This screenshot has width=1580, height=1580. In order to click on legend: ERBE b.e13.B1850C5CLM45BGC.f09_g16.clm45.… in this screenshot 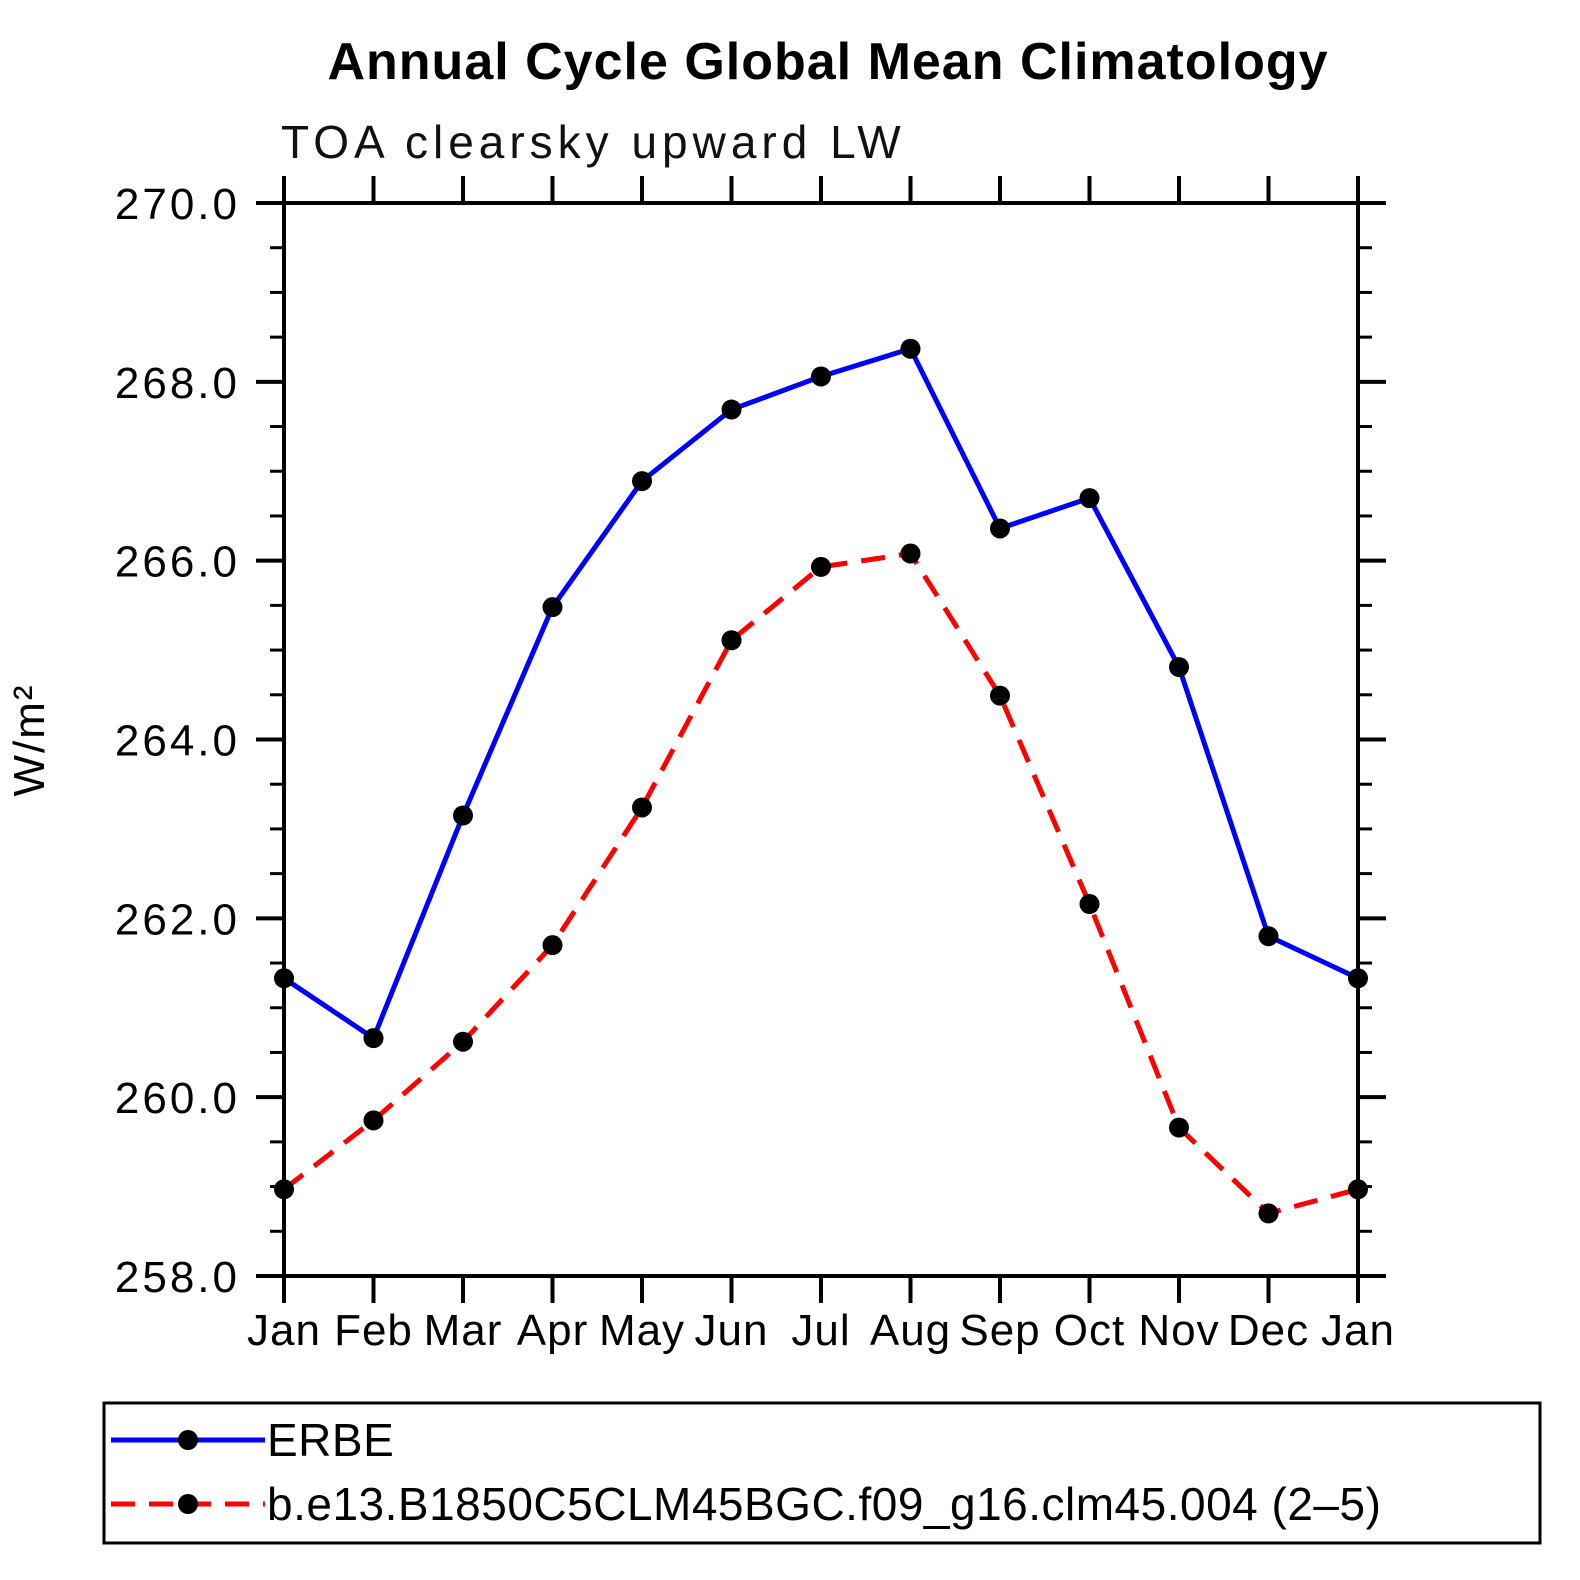, I will do `click(822, 1473)`.